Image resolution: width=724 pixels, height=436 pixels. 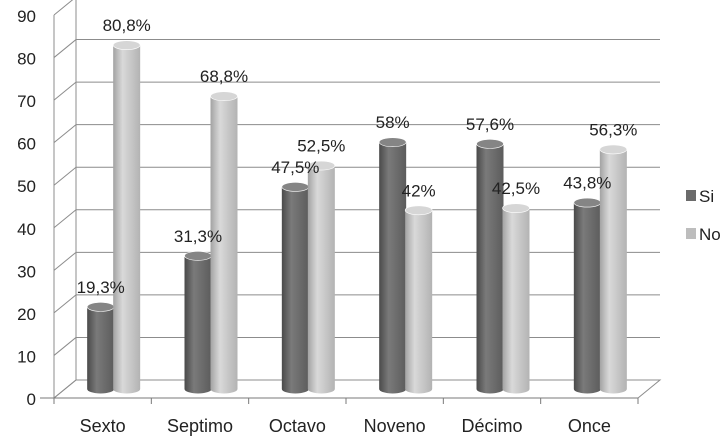 I want to click on y-tick-label: 60, so click(x=26, y=144).